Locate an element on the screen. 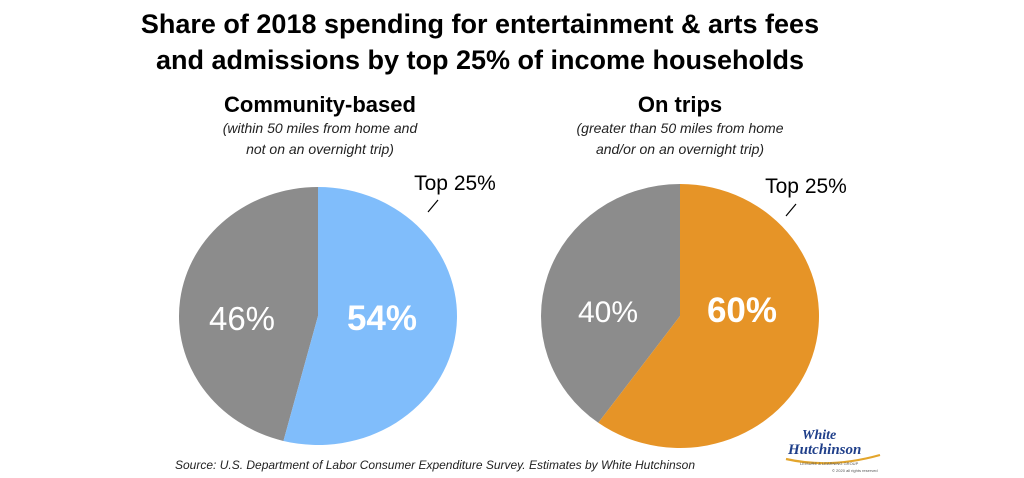 The width and height of the screenshot is (1024, 478). community-pie-title: Community-based is located at coordinates (320, 104).